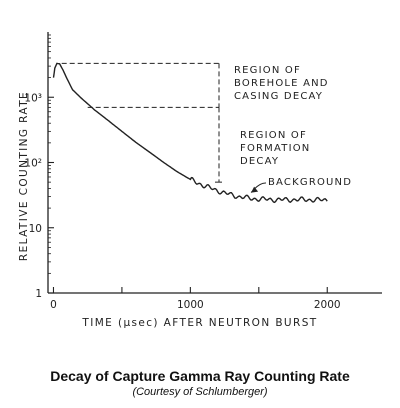 The image size is (400, 408). What do you see at coordinates (281, 83) in the screenshot?
I see `borehole-region-label: BOREHOLE AND` at bounding box center [281, 83].